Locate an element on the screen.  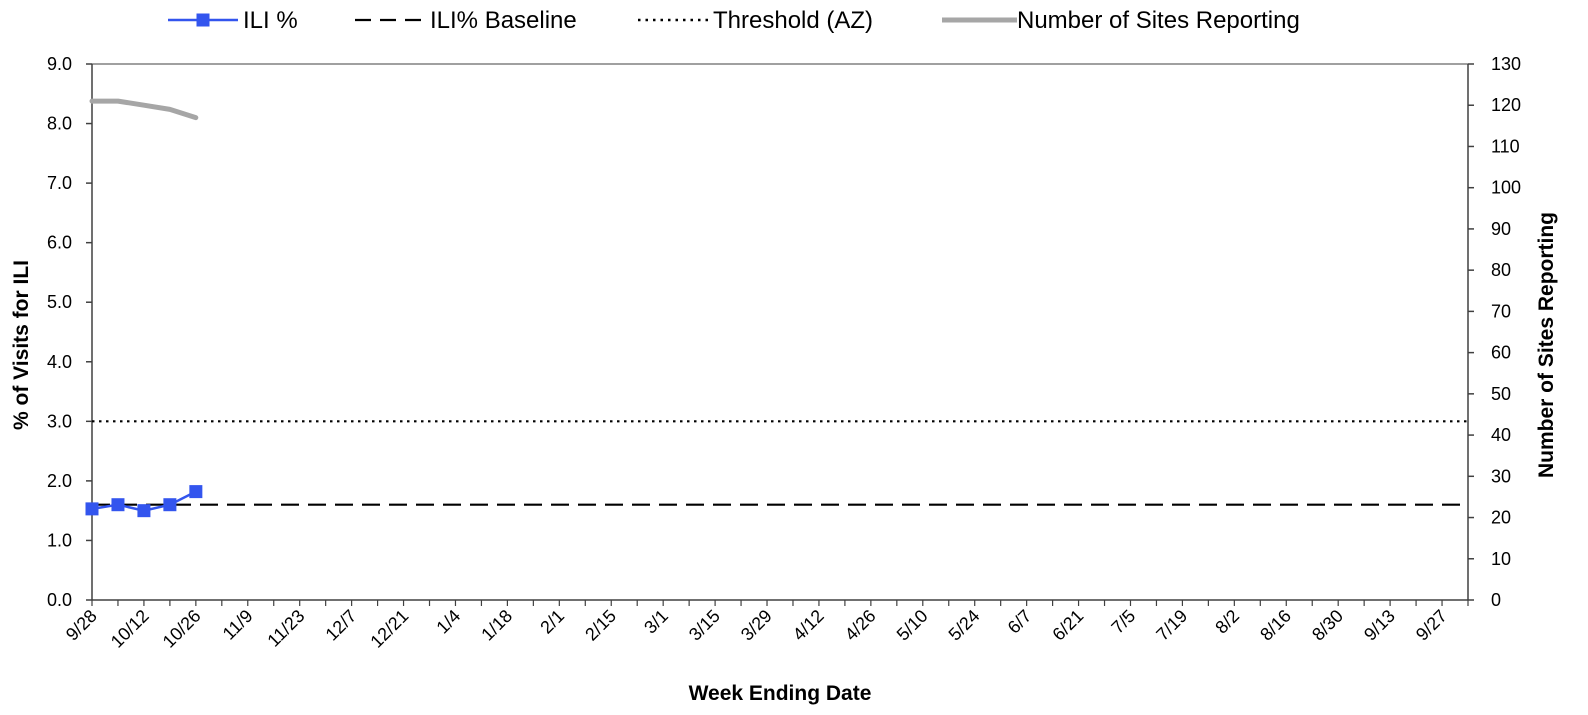
x-tick-label: 8/16 is located at coordinates (1275, 625).